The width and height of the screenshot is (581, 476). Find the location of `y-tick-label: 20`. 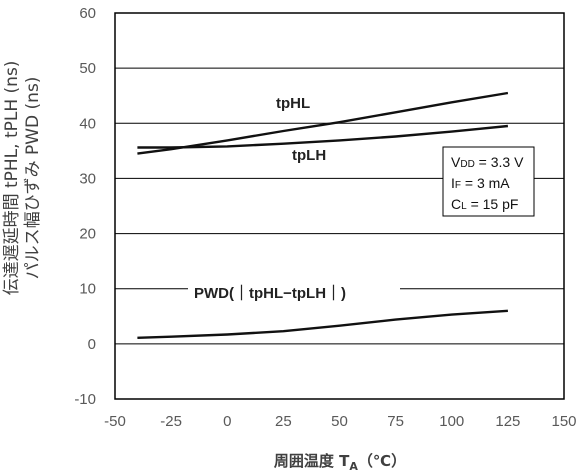

y-tick-label: 20 is located at coordinates (87, 234).